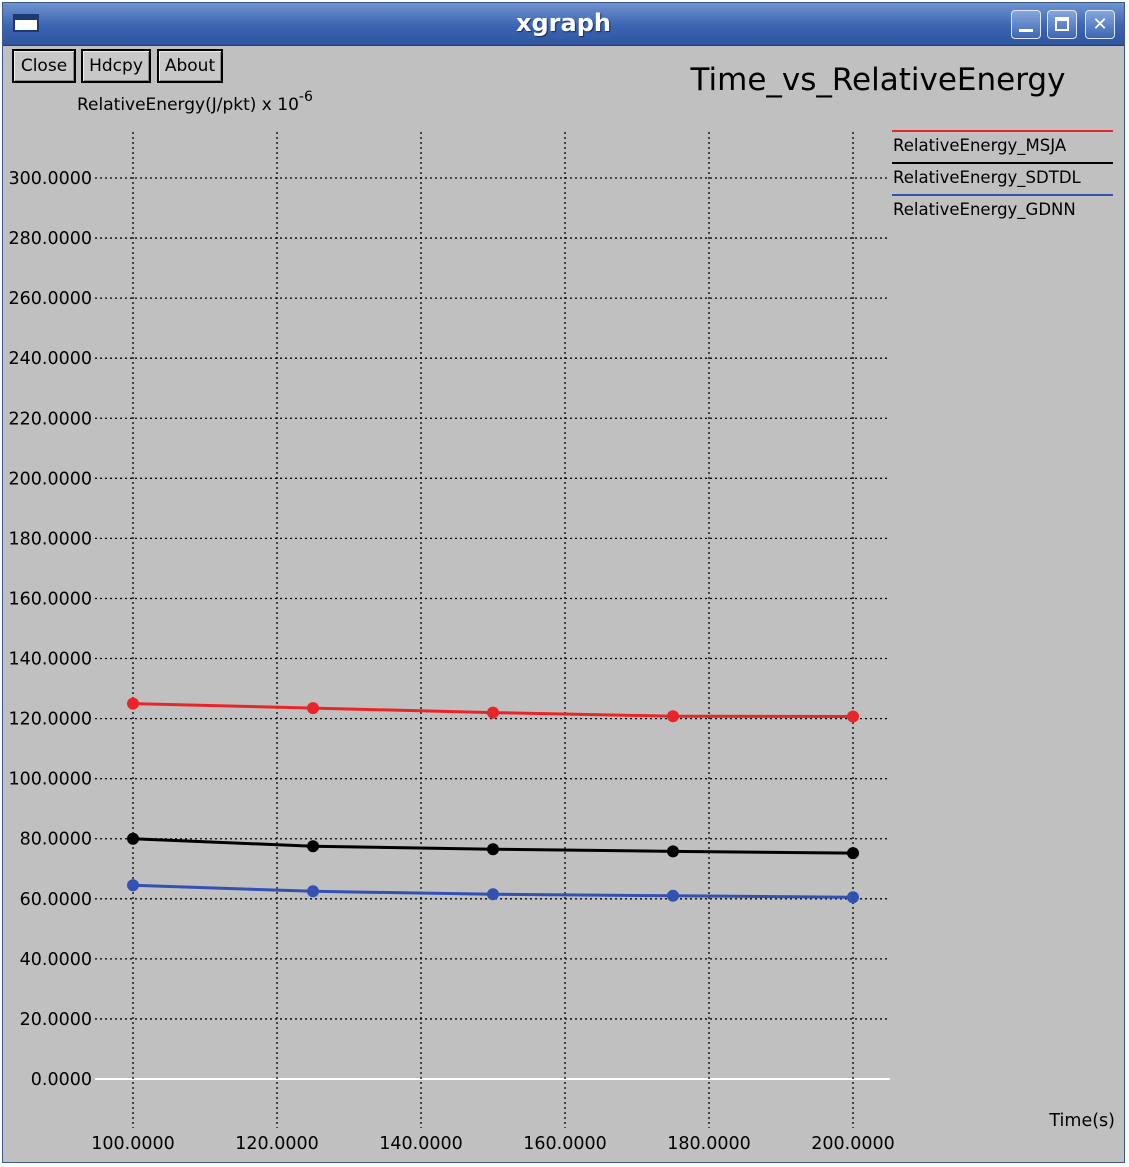 The width and height of the screenshot is (1129, 1167). Describe the element at coordinates (50, 239) in the screenshot. I see `y-tick-label: 280.0000` at that location.